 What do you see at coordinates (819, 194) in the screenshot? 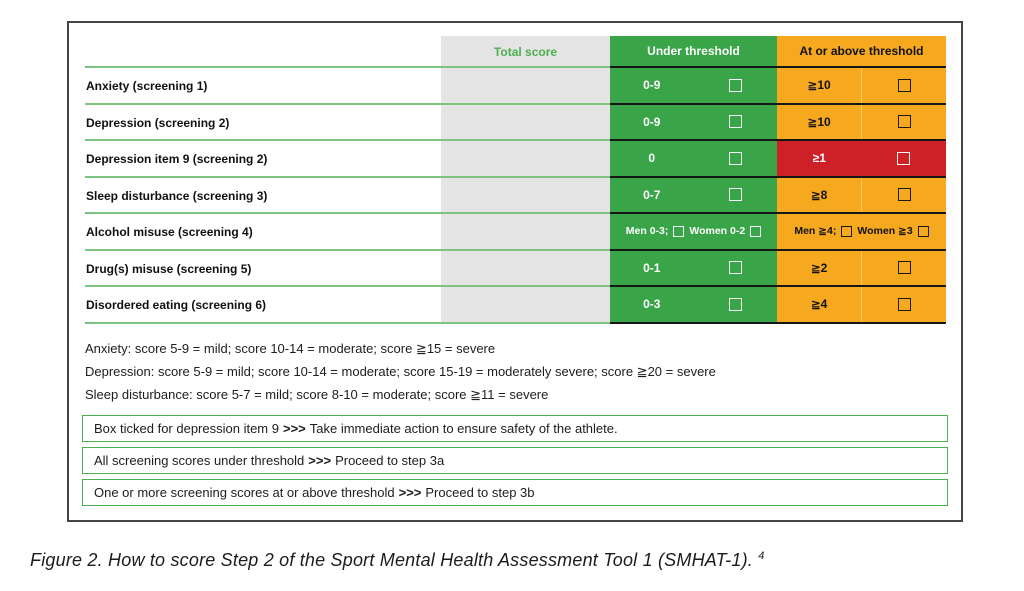
I see `threshold-value: ≧8` at bounding box center [819, 194].